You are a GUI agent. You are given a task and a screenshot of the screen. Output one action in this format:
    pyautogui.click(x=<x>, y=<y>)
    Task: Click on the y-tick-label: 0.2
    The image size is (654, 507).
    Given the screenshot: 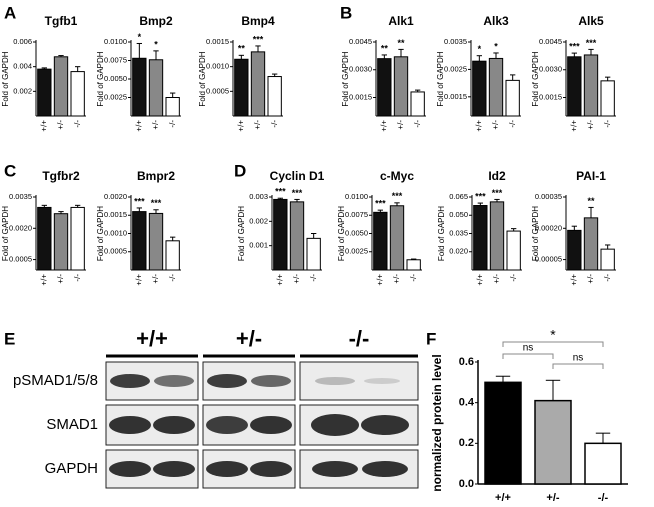 What is the action you would take?
    pyautogui.click(x=466, y=443)
    